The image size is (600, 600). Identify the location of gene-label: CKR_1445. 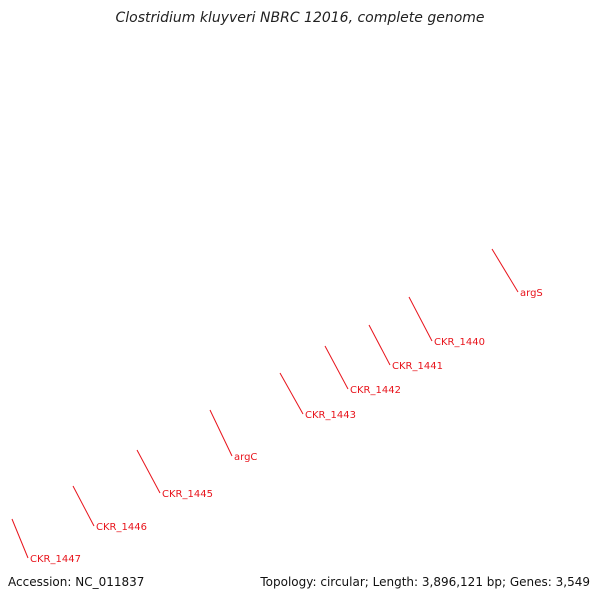
(187, 494).